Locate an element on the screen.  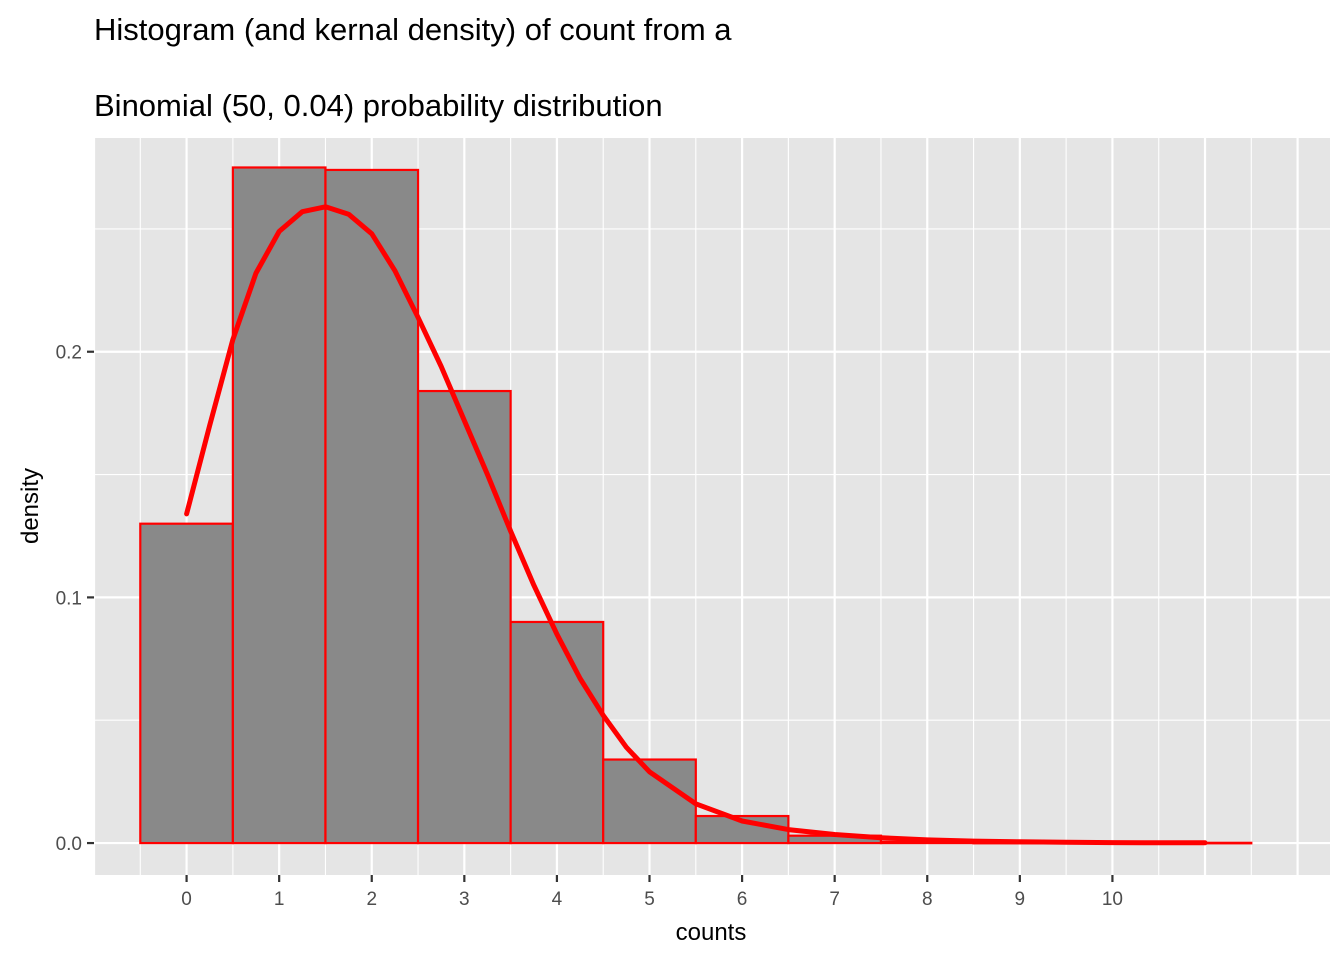
y-tick-label: 0.1 is located at coordinates (69, 598).